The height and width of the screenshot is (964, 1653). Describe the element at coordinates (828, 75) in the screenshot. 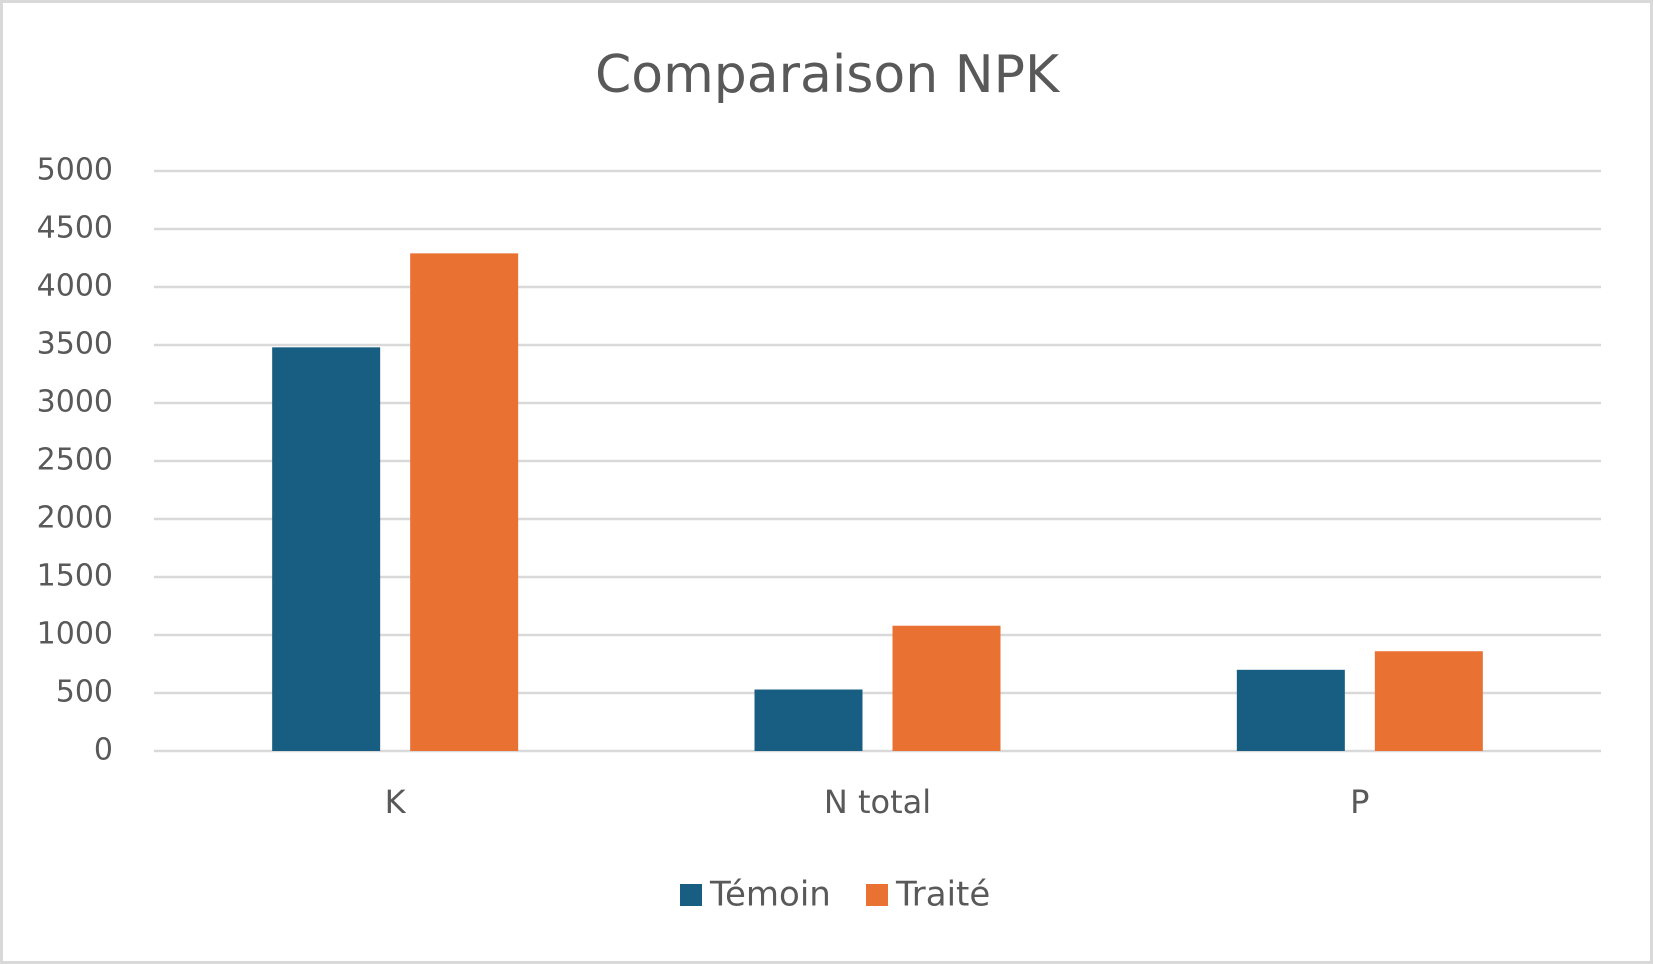

I see `chart-title: Comparaison NPK` at that location.